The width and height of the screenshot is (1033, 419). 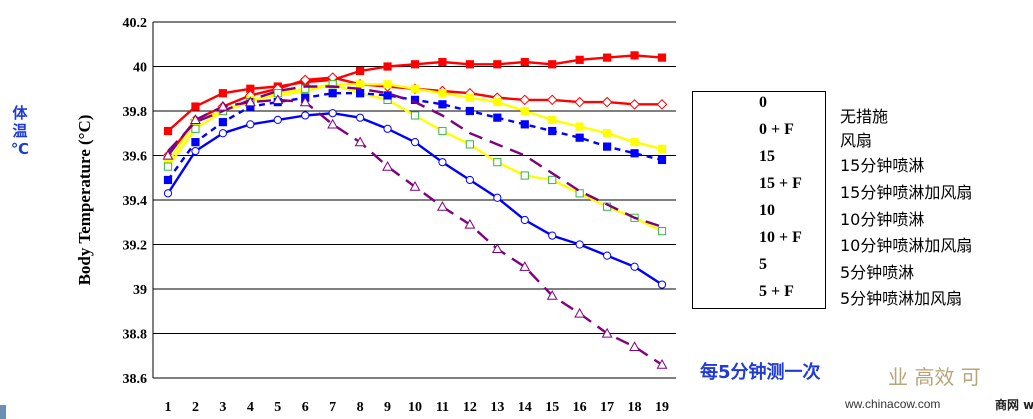 I want to click on legend-label-10f: 10 + F, so click(x=780, y=237).